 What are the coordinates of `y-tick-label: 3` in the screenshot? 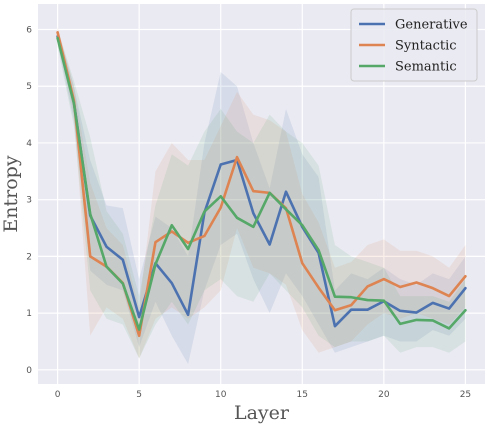 It's located at (29, 201).